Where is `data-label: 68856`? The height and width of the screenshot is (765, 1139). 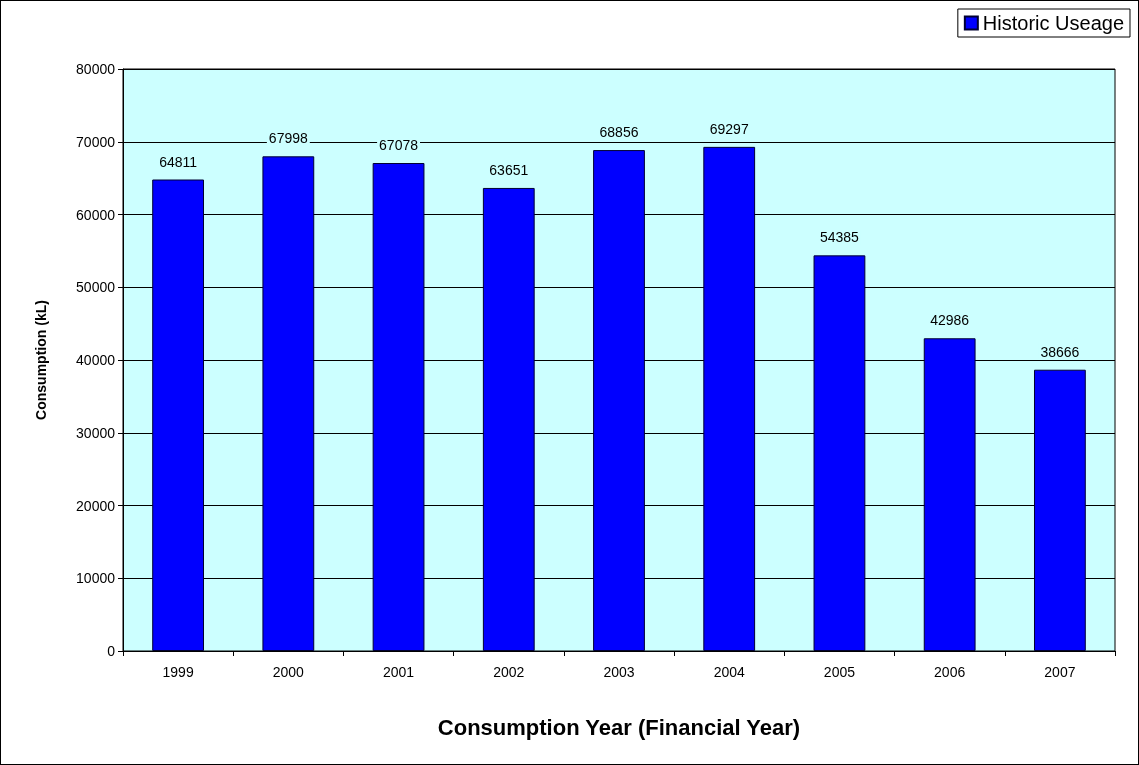
data-label: 68856 is located at coordinates (619, 132).